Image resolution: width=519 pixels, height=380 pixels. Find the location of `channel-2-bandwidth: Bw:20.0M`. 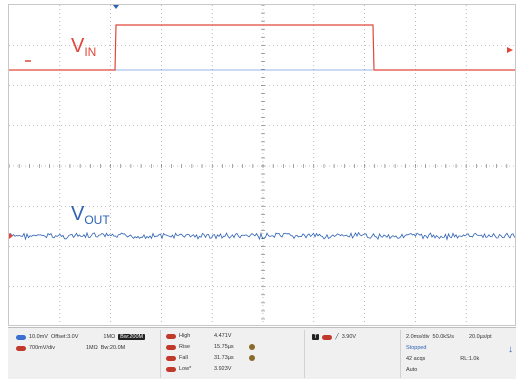

channel-2-bandwidth: Bw:20.0M is located at coordinates (113, 348).